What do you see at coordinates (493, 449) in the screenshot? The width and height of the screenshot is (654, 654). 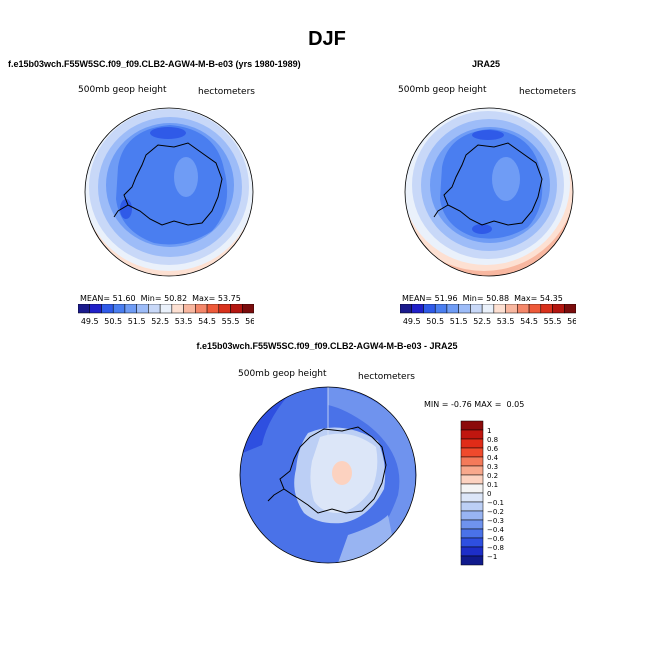 I see `panel-3-colorbar-label: 0.6` at bounding box center [493, 449].